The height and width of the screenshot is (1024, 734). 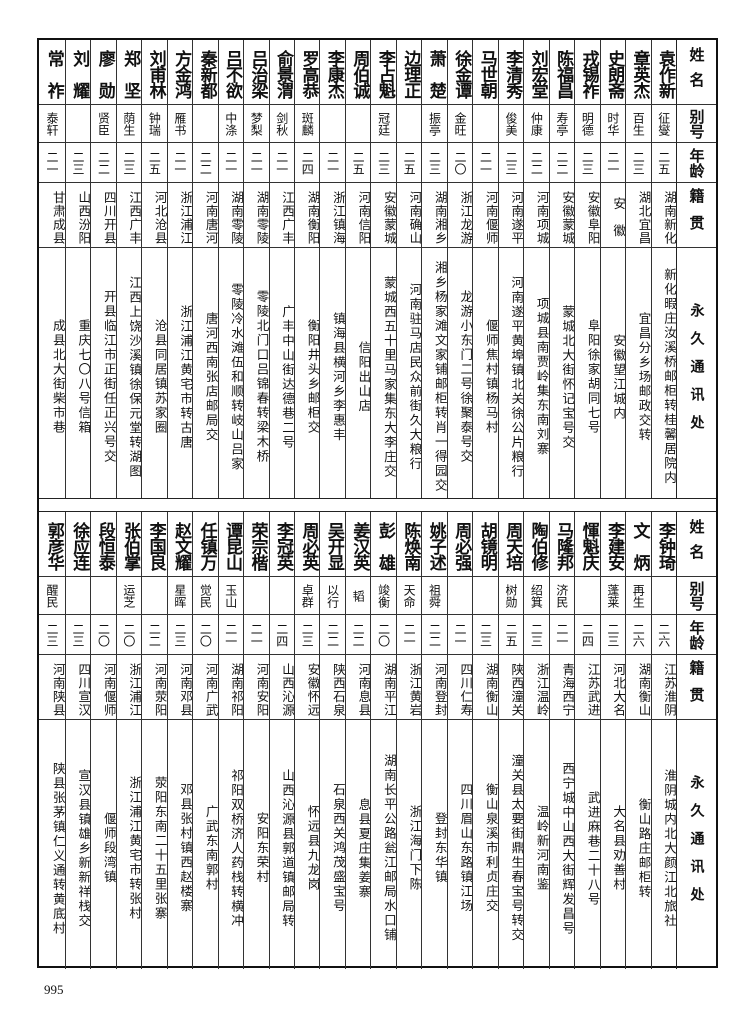 What do you see at coordinates (542, 848) in the screenshot?
I see `person-address: 温岭新河南鉴` at bounding box center [542, 848].